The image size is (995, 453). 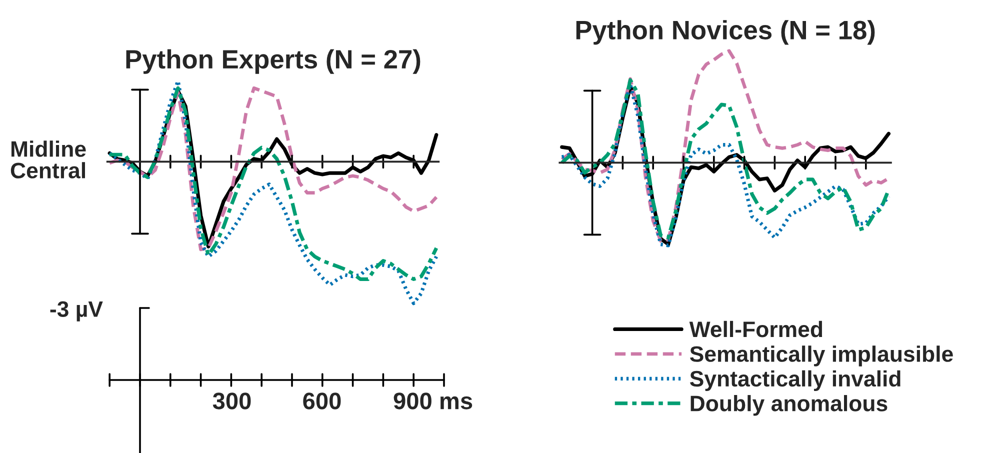 I want to click on legend-label: Doubly anomalous, so click(x=789, y=405).